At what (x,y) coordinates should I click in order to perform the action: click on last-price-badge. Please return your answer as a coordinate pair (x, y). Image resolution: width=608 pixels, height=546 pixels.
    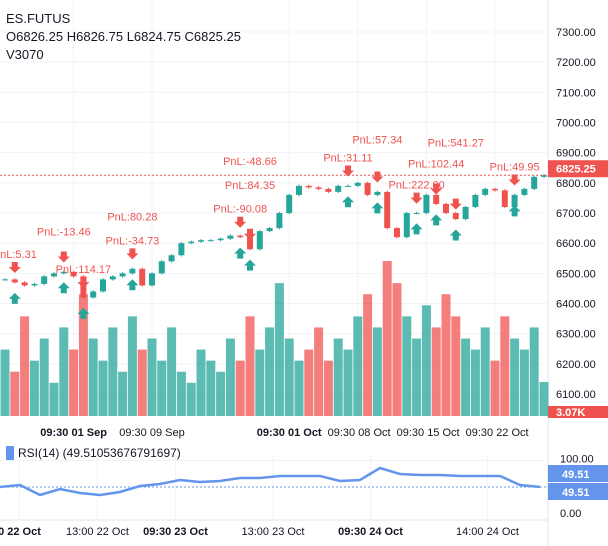
    Looking at the image, I should click on (578, 169).